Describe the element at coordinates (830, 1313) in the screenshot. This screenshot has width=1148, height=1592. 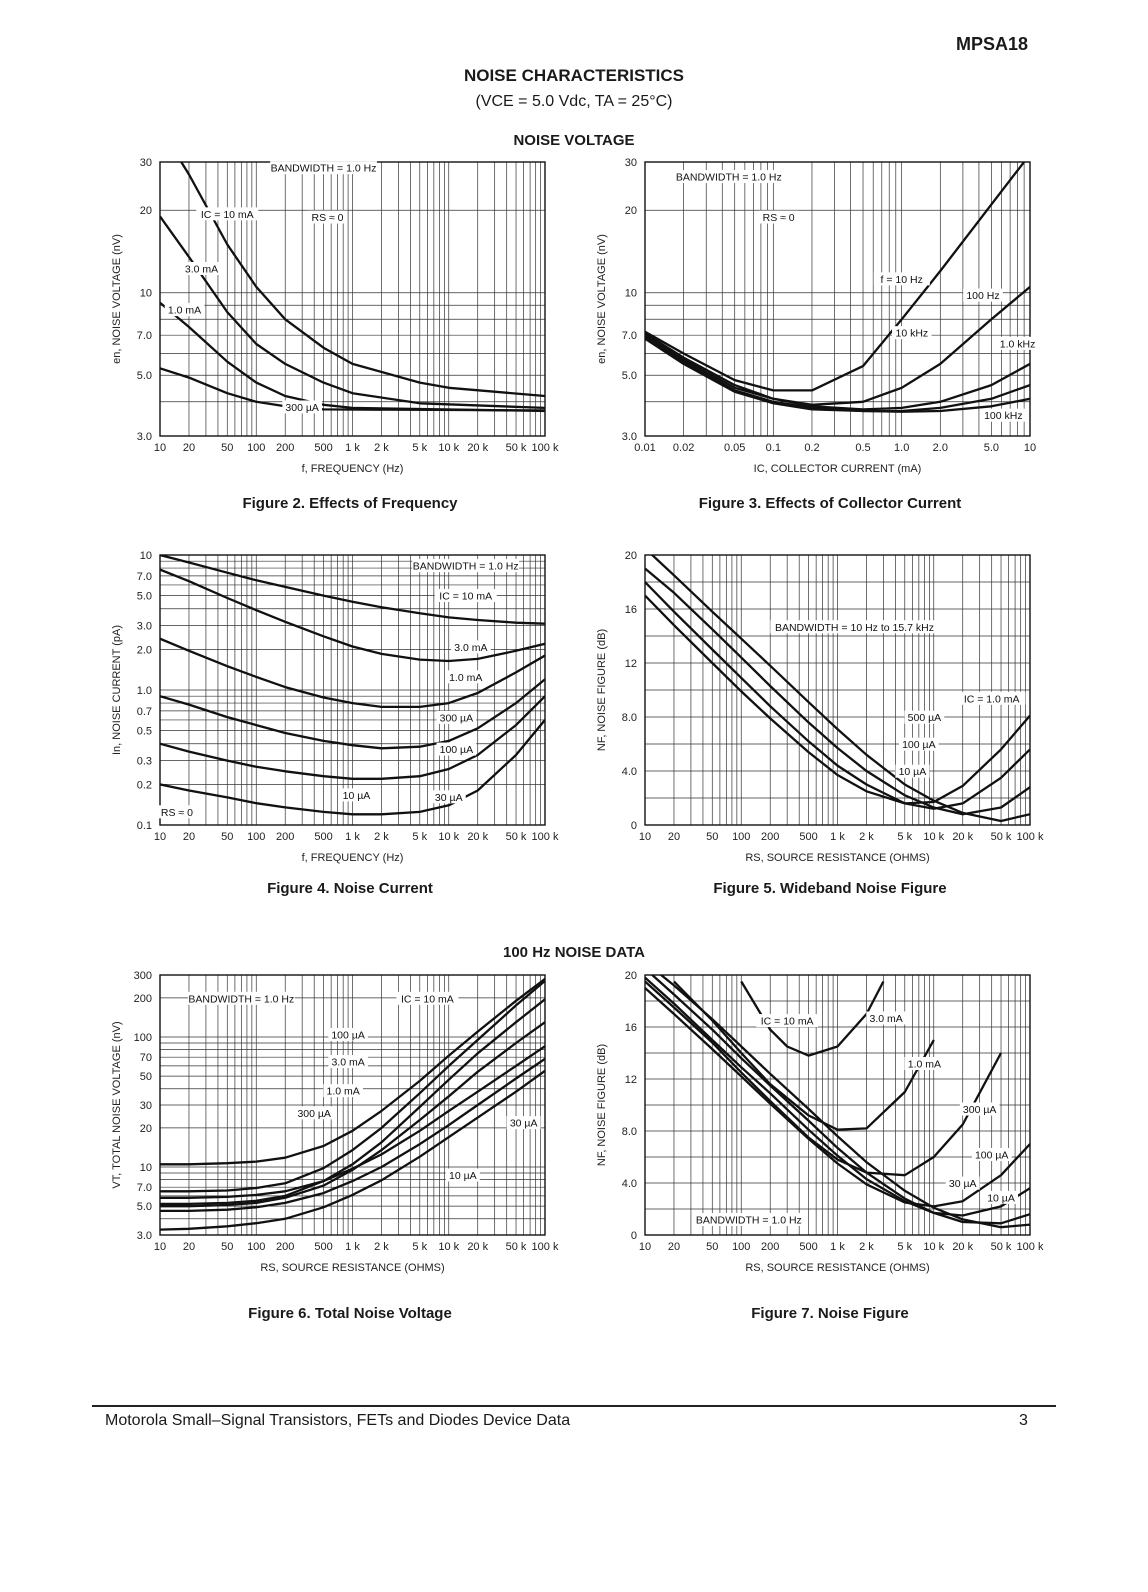
I see `caption-fig7: Figure 7. Noise Figure` at that location.